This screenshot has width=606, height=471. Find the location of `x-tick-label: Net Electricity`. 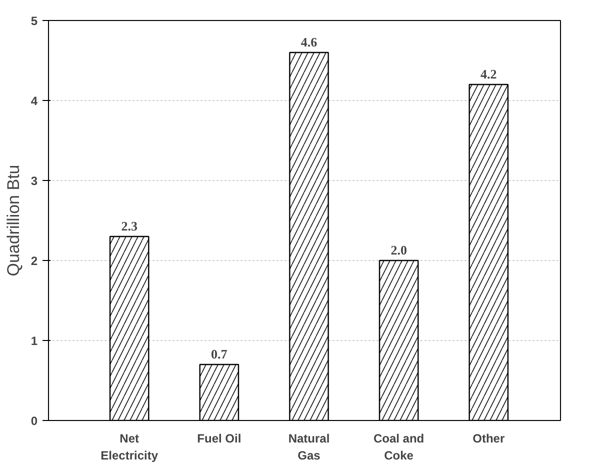

x-tick-label: Net Electricity is located at coordinates (129, 447).